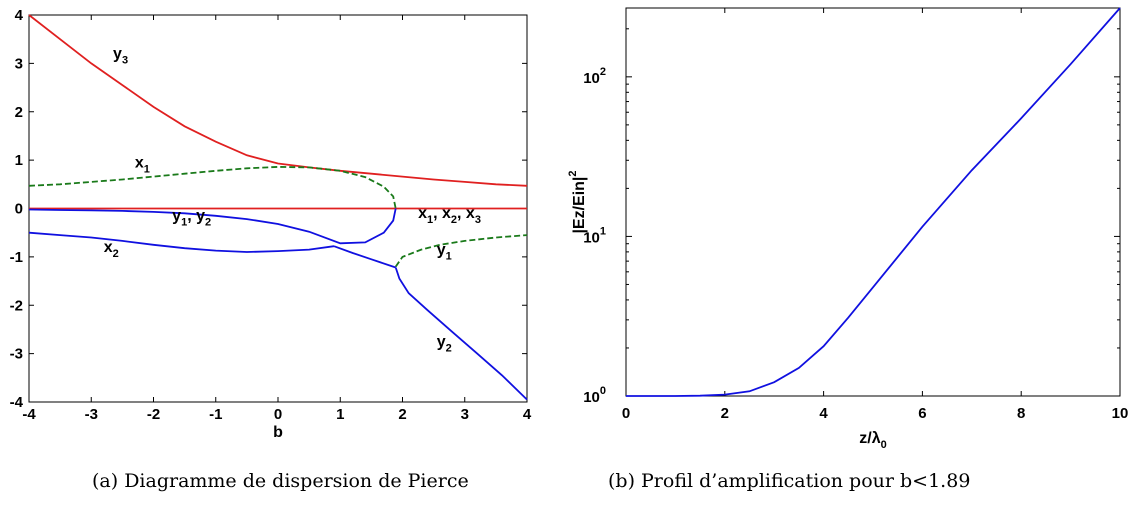 The image size is (1140, 521). What do you see at coordinates (465, 414) in the screenshot?
I see `x-tick-label: 3` at bounding box center [465, 414].